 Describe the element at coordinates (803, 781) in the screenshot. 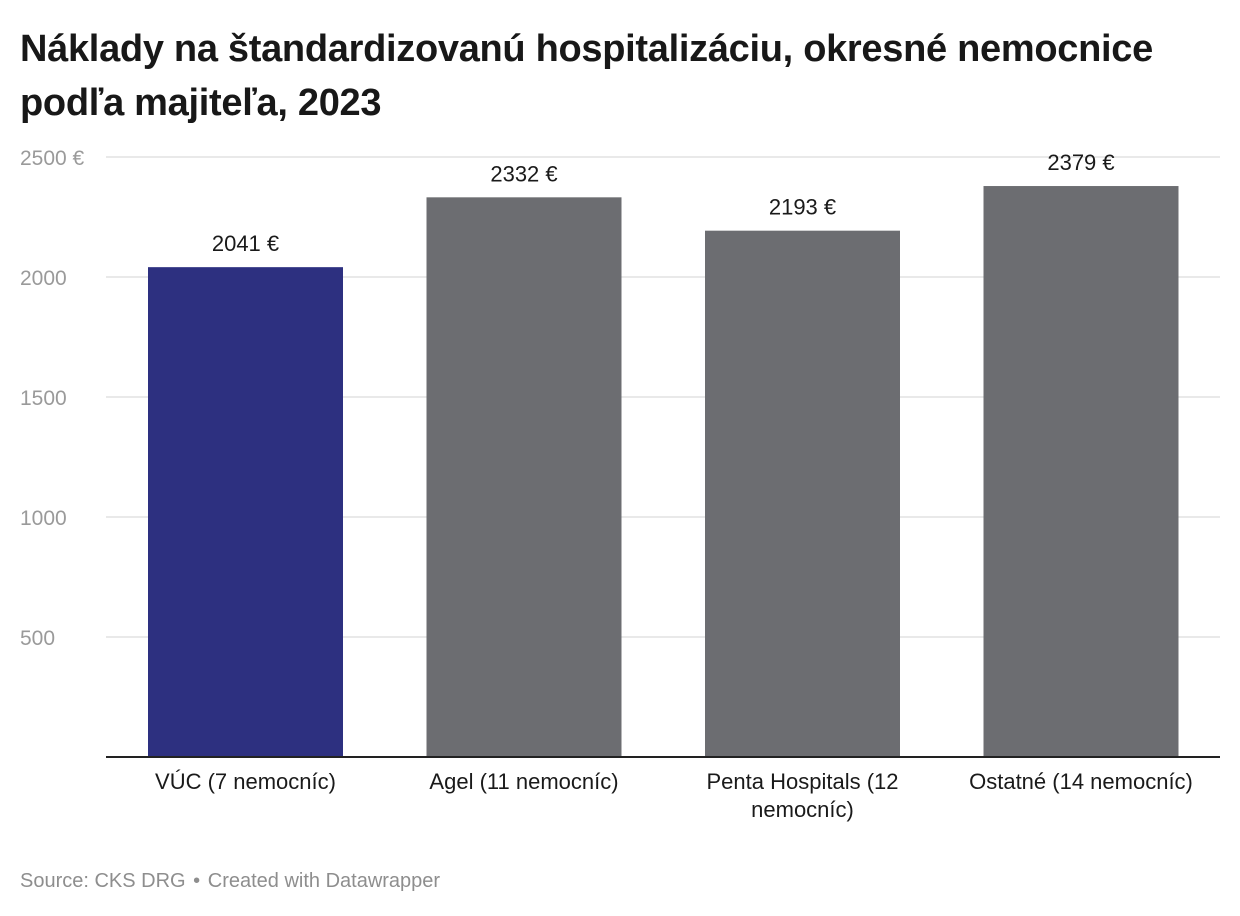

I see `x-tick-label-line: Penta Hospitals (12` at that location.